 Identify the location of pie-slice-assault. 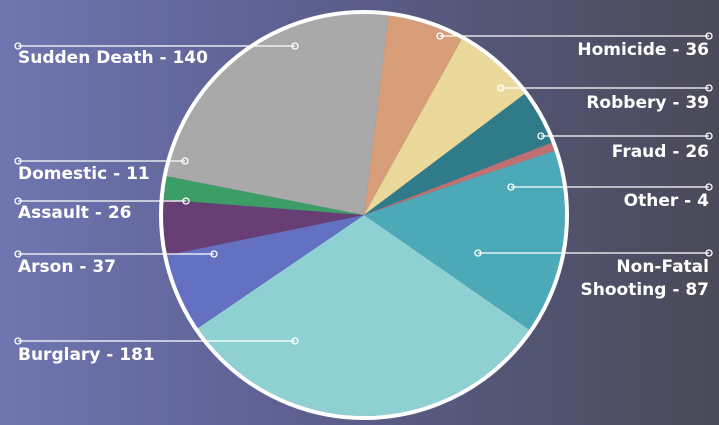
(263, 227).